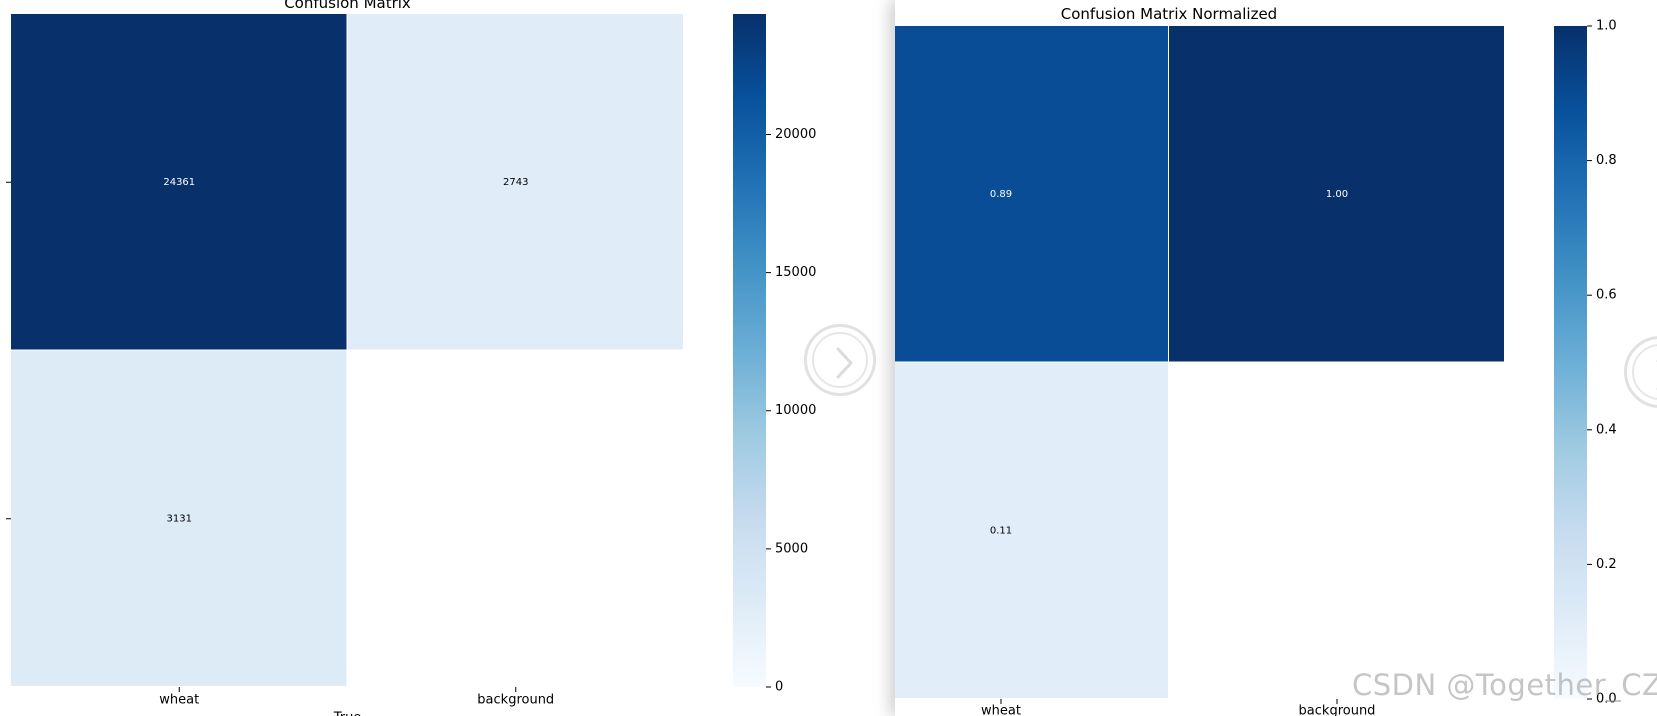  I want to click on next-image-button, so click(840, 360).